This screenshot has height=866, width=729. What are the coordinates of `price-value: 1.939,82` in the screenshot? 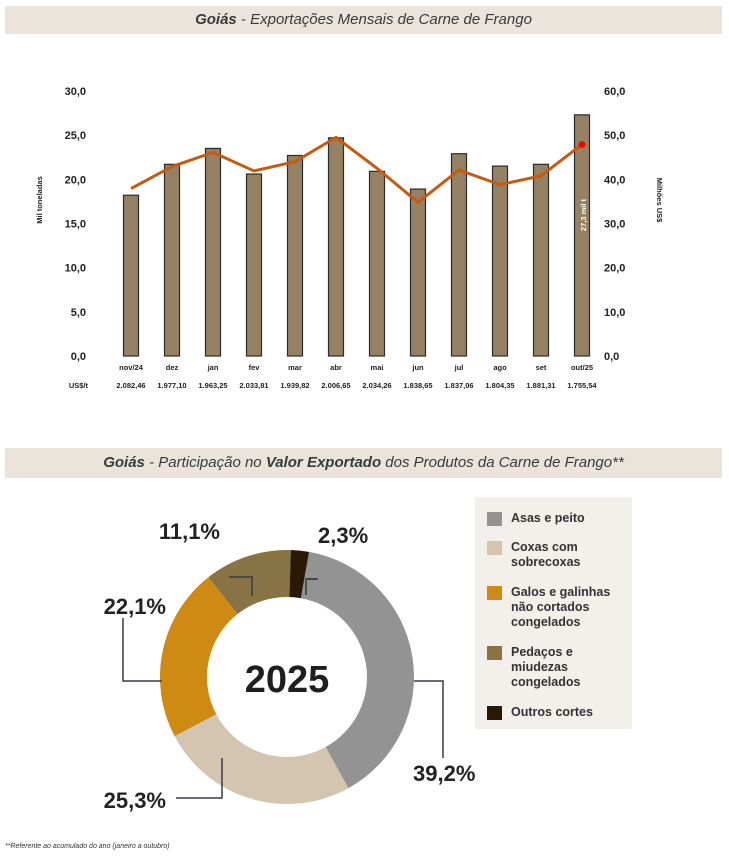 It's located at (294, 385).